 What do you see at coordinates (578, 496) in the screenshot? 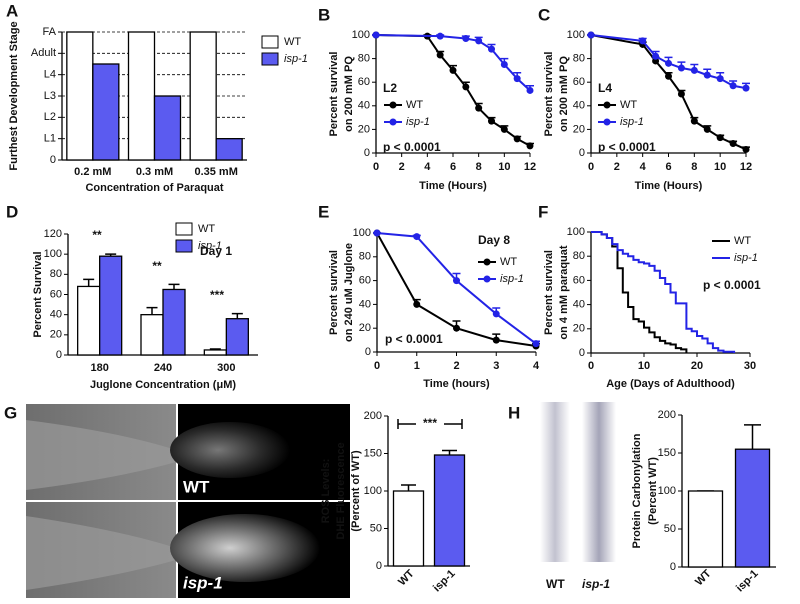
I see `western-blot: WT isp-1` at bounding box center [578, 496].